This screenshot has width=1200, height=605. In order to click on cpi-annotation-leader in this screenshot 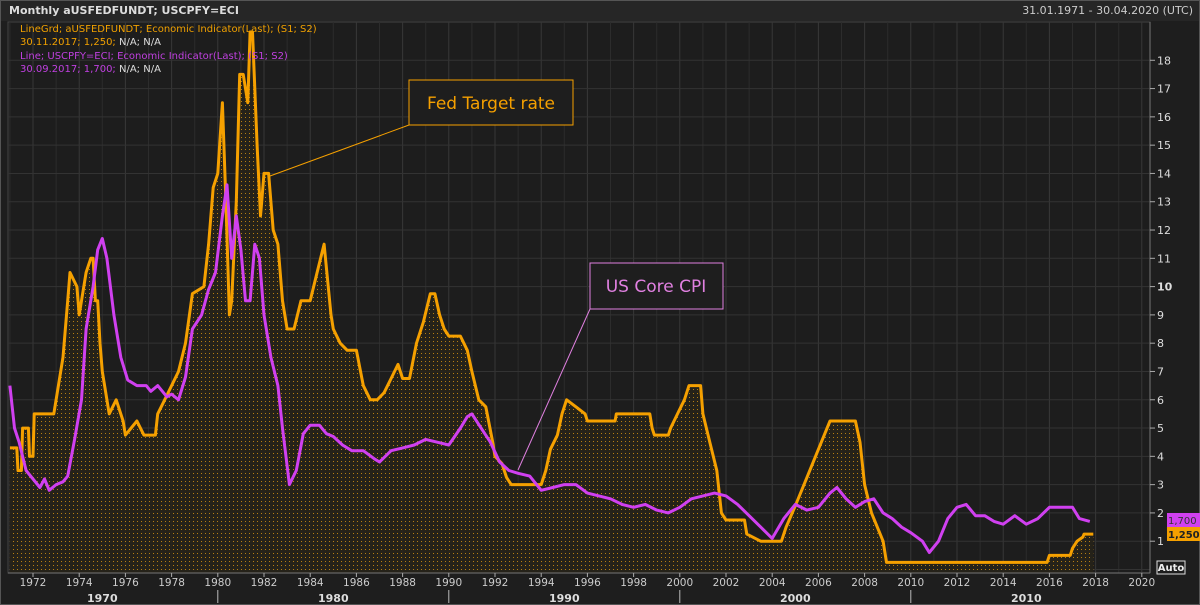, I will do `click(554, 389)`.